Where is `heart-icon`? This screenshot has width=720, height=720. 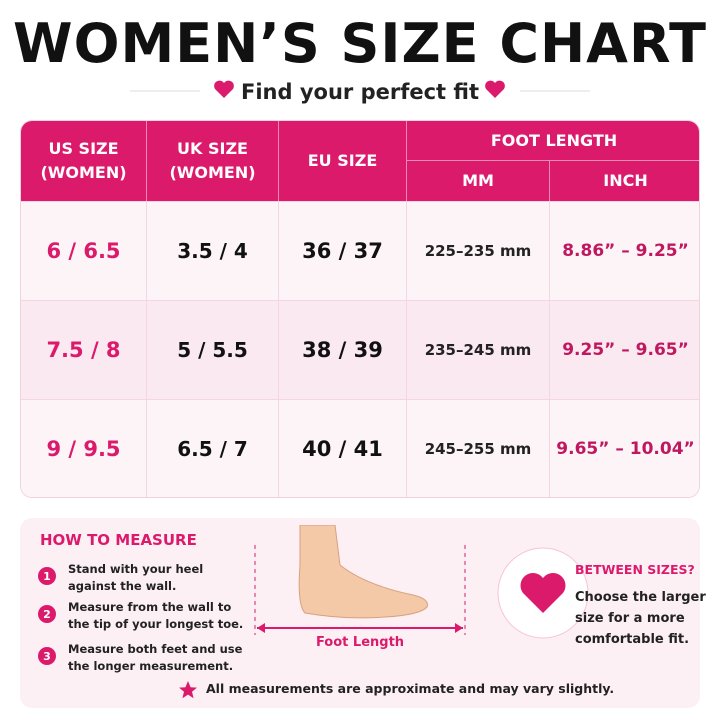 heart-icon is located at coordinates (543, 593).